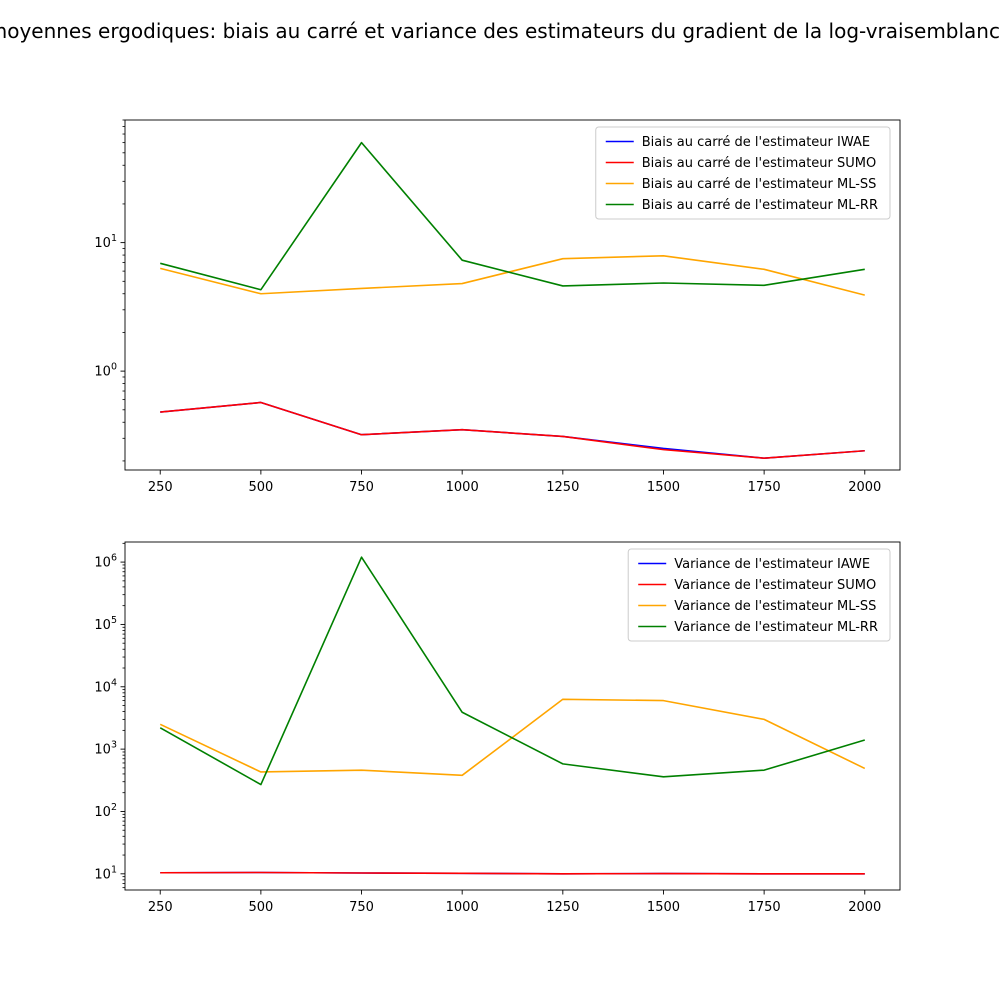 The image size is (1000, 1000). What do you see at coordinates (114, 558) in the screenshot?
I see `variance-y-tick-exponent: 6` at bounding box center [114, 558].